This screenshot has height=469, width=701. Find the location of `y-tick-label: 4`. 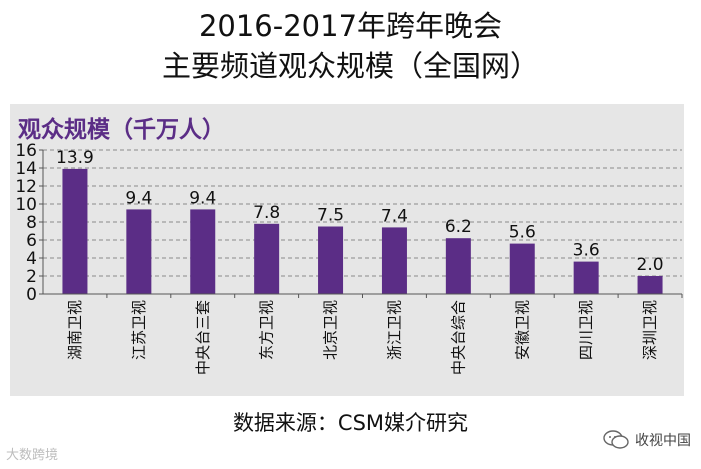

y-tick-label: 4 is located at coordinates (31, 259).